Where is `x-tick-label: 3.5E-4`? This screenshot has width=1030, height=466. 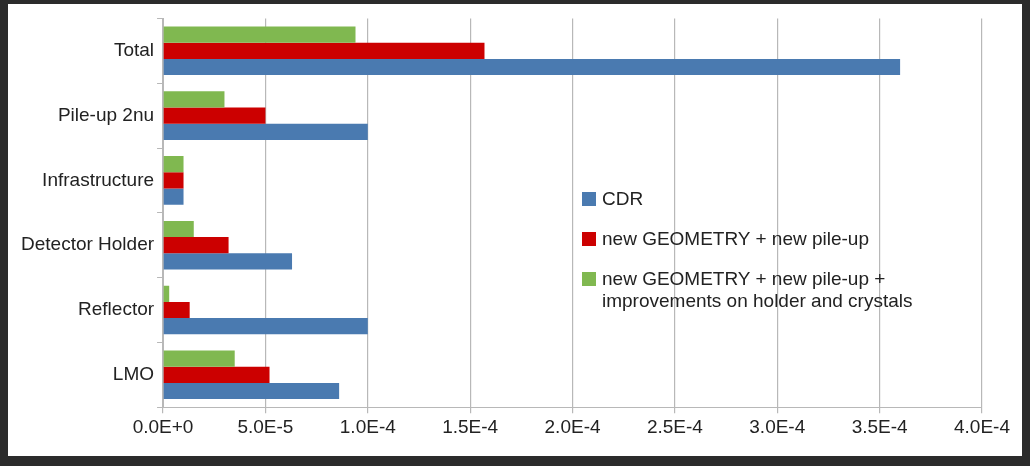
x-tick-label: 3.5E-4 is located at coordinates (880, 426).